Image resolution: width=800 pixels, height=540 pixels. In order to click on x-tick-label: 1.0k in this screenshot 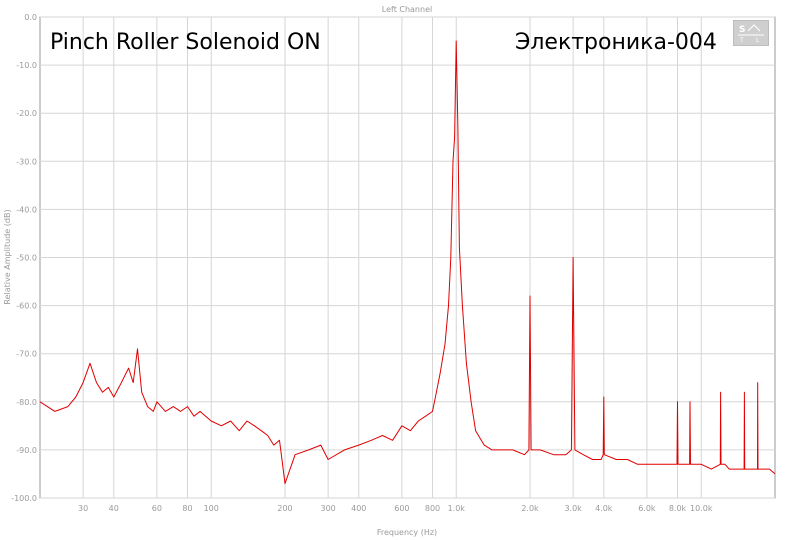, I will do `click(457, 508)`.